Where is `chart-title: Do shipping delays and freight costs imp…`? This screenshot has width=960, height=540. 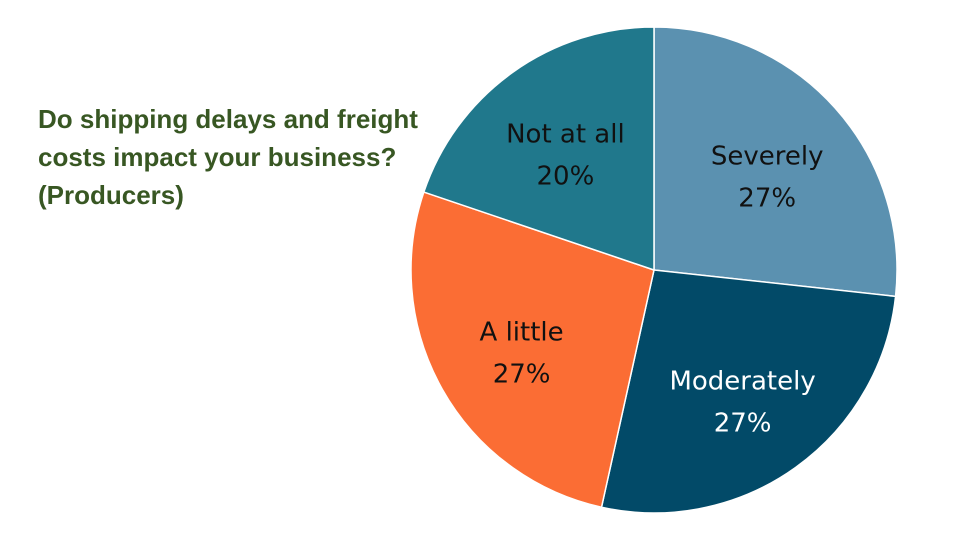
chart-title: Do shipping delays and freight costs imp… is located at coordinates (228, 157).